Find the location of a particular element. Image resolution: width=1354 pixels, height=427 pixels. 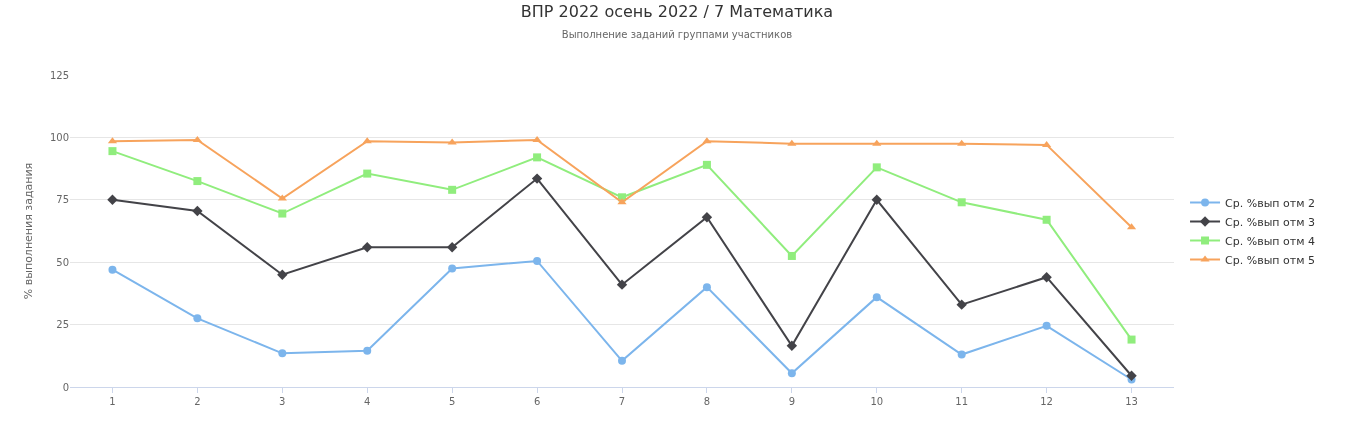

chart-subtitle: Выполнение заданий группами участников is located at coordinates (677, 34).